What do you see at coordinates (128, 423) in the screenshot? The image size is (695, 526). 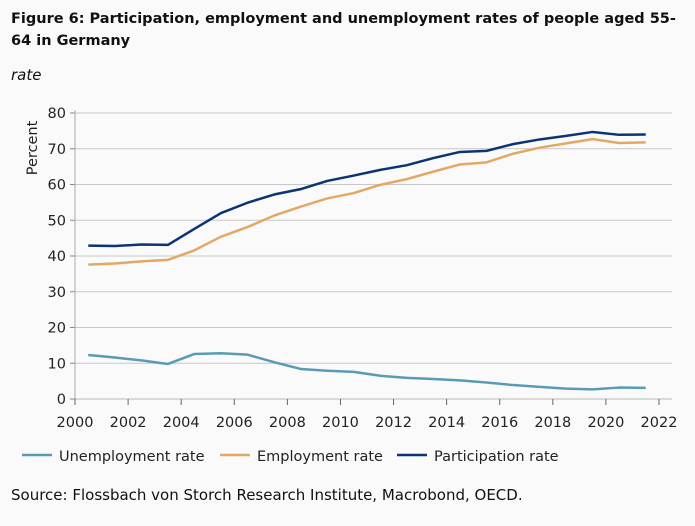 I see `x-tick-label: 2002` at bounding box center [128, 423].